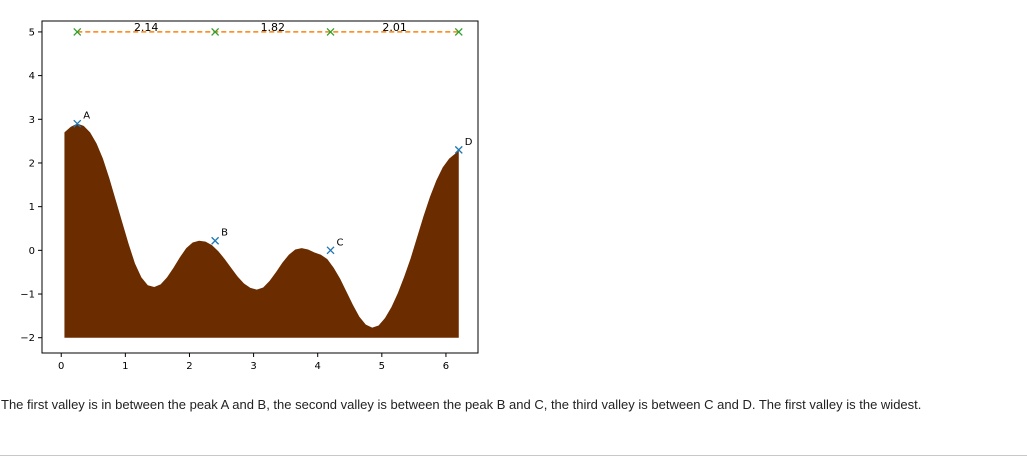  Describe the element at coordinates (86, 116) in the screenshot. I see `peak-label-a: A` at that location.